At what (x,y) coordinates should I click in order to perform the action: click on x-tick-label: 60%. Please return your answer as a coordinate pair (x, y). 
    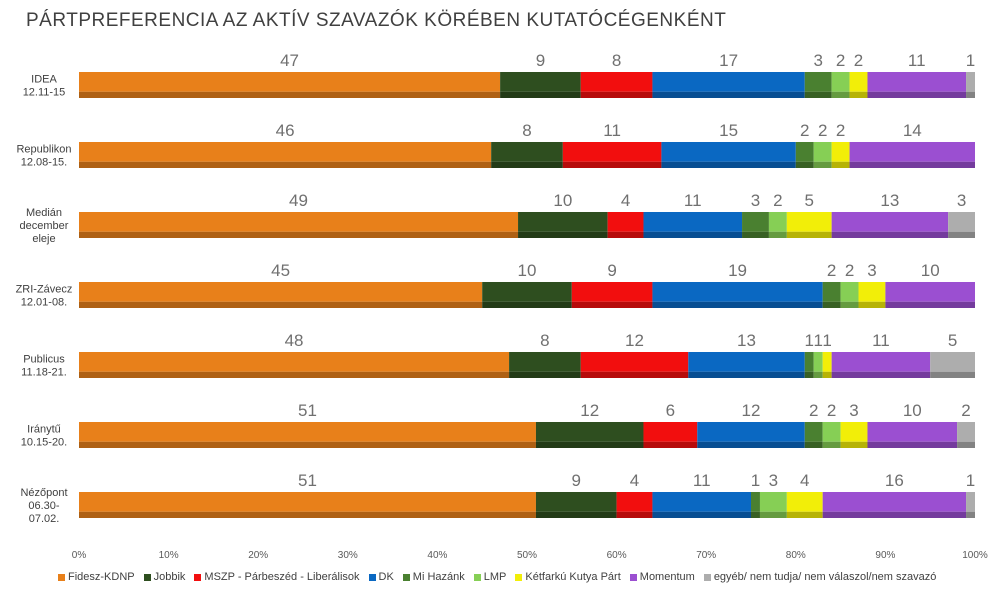
    Looking at the image, I should click on (617, 555).